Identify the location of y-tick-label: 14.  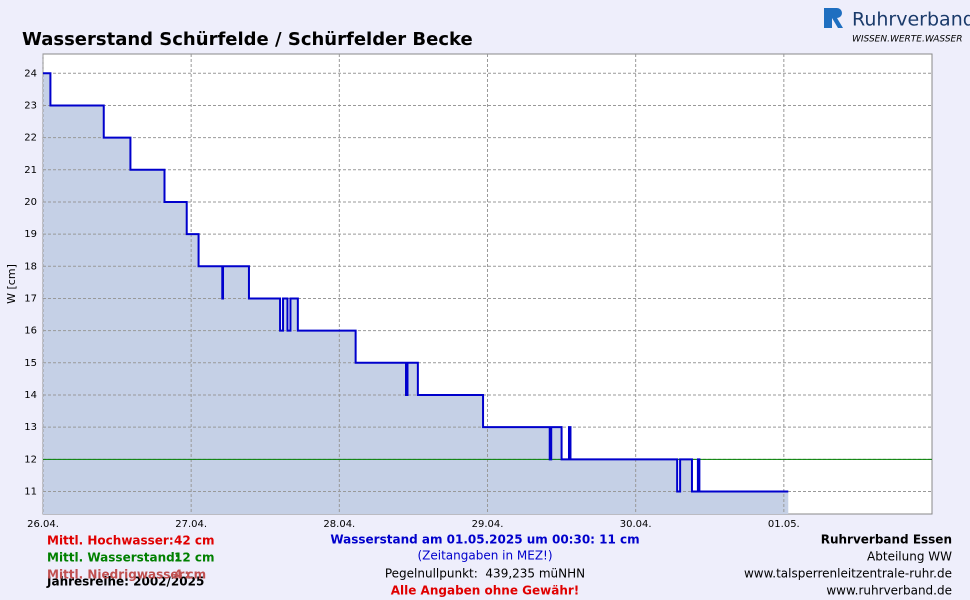
(30, 395).